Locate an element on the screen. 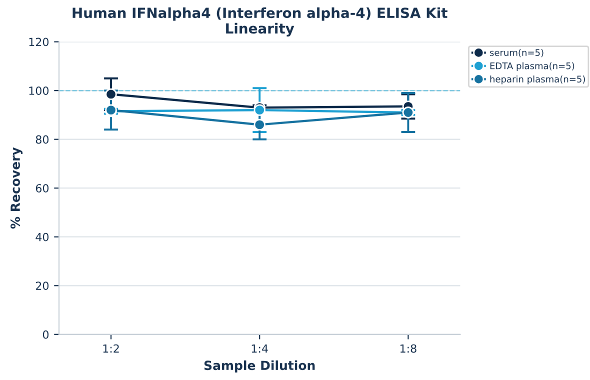  legend-label: heparin plasma(n=5) is located at coordinates (537, 80).